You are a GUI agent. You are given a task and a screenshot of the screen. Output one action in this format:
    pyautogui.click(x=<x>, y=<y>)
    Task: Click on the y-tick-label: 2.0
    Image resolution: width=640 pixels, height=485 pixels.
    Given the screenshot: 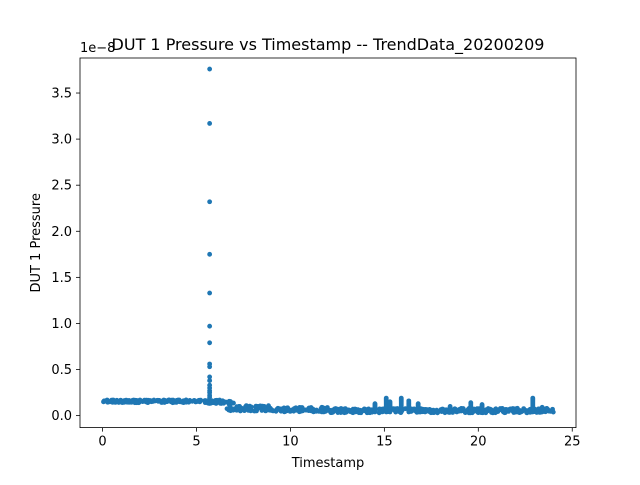 What is the action you would take?
    pyautogui.click(x=61, y=232)
    